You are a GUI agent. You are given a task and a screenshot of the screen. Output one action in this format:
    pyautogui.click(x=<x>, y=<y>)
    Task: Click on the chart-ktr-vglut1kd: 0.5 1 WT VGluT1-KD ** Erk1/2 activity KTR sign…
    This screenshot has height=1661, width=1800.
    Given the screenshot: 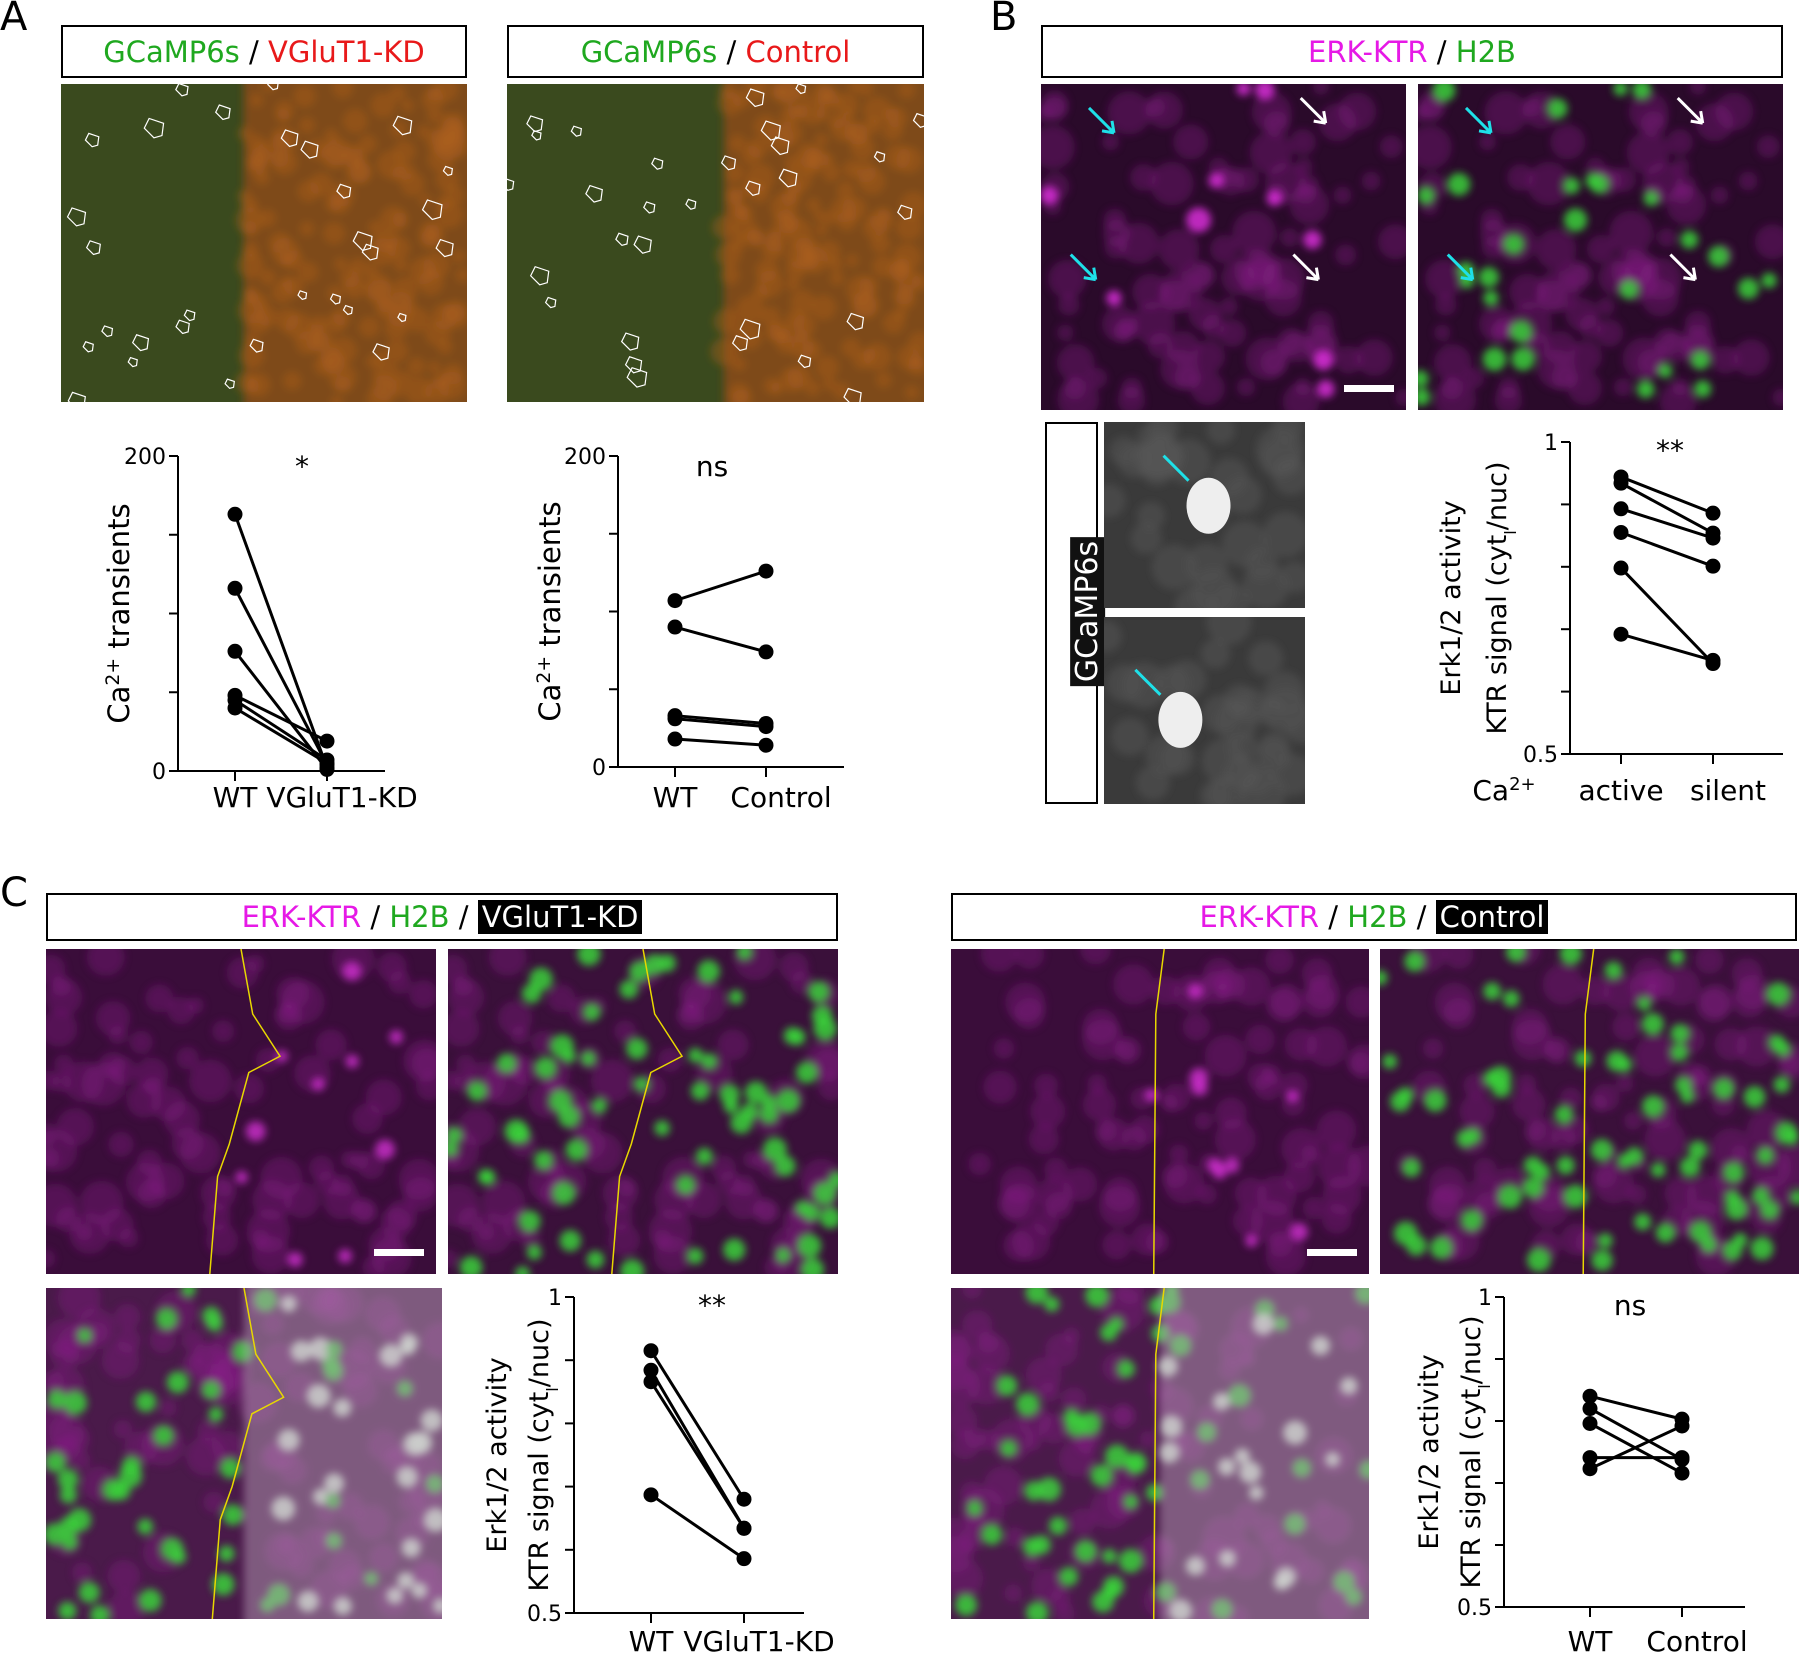 What is the action you would take?
    pyautogui.click(x=658, y=1472)
    